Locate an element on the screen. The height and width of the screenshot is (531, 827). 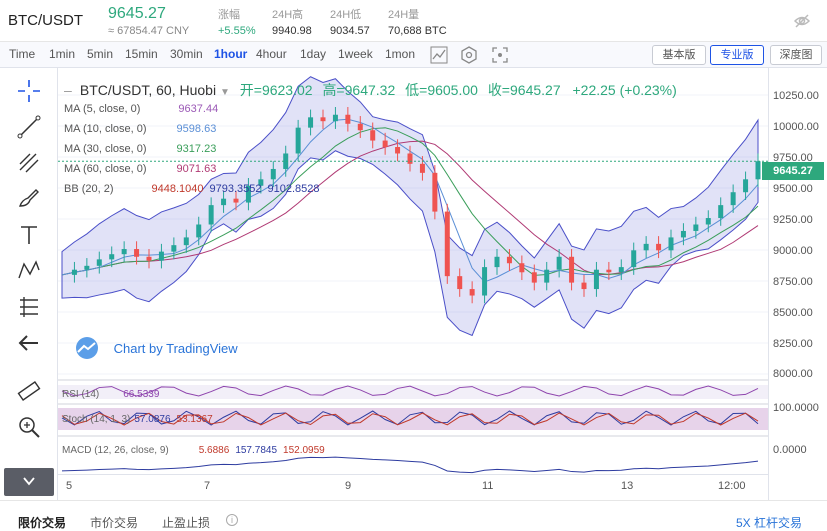
tf-time: Time is located at coordinates (22, 54).